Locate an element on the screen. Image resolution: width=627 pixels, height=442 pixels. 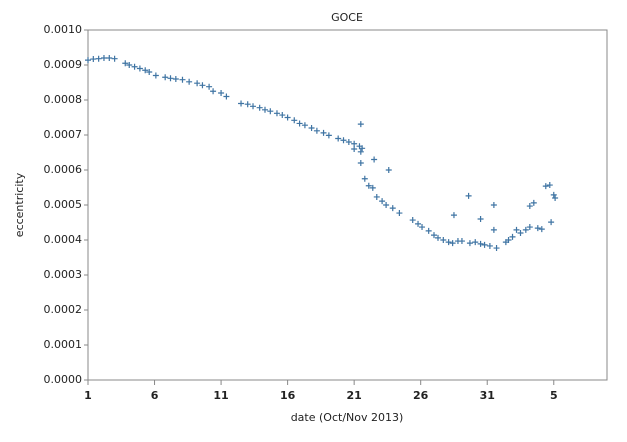
y-tick-label: 0.0007 is located at coordinates (63, 134).